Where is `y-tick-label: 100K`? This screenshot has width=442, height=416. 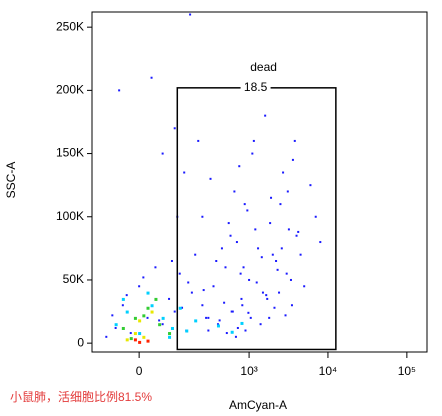 y-tick-label: 100K is located at coordinates (70, 216).